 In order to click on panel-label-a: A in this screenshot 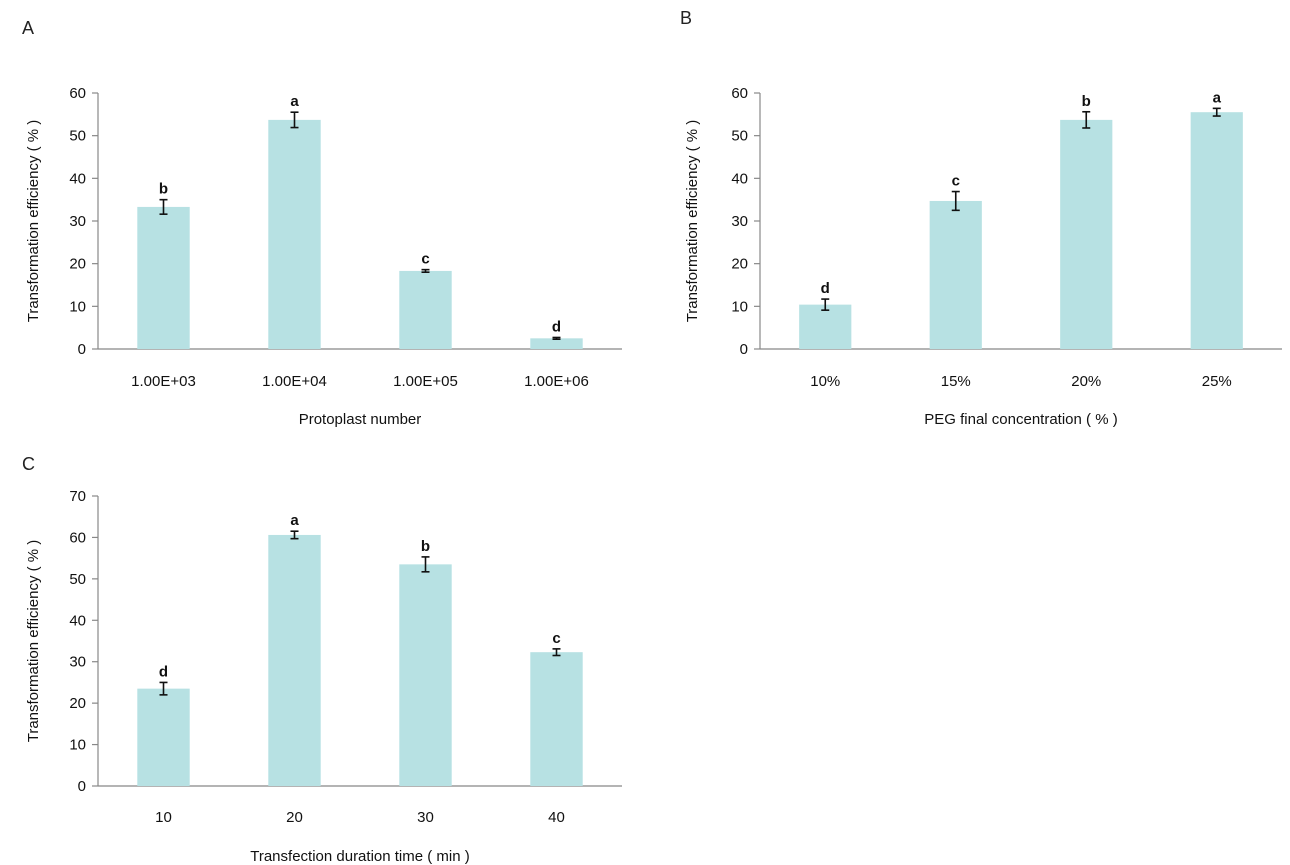, I will do `click(28, 28)`.